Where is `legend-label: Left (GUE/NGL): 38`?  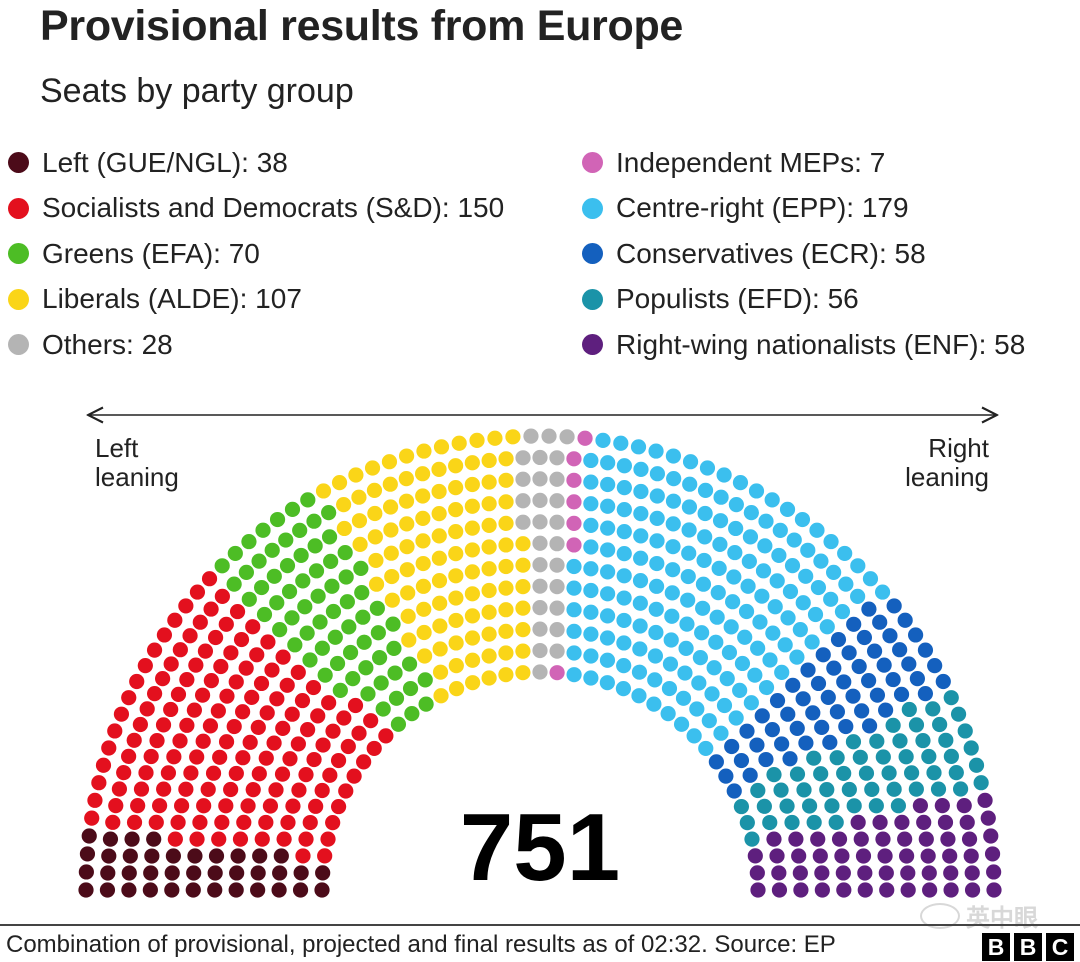
legend-label: Left (GUE/NGL): 38 is located at coordinates (165, 162).